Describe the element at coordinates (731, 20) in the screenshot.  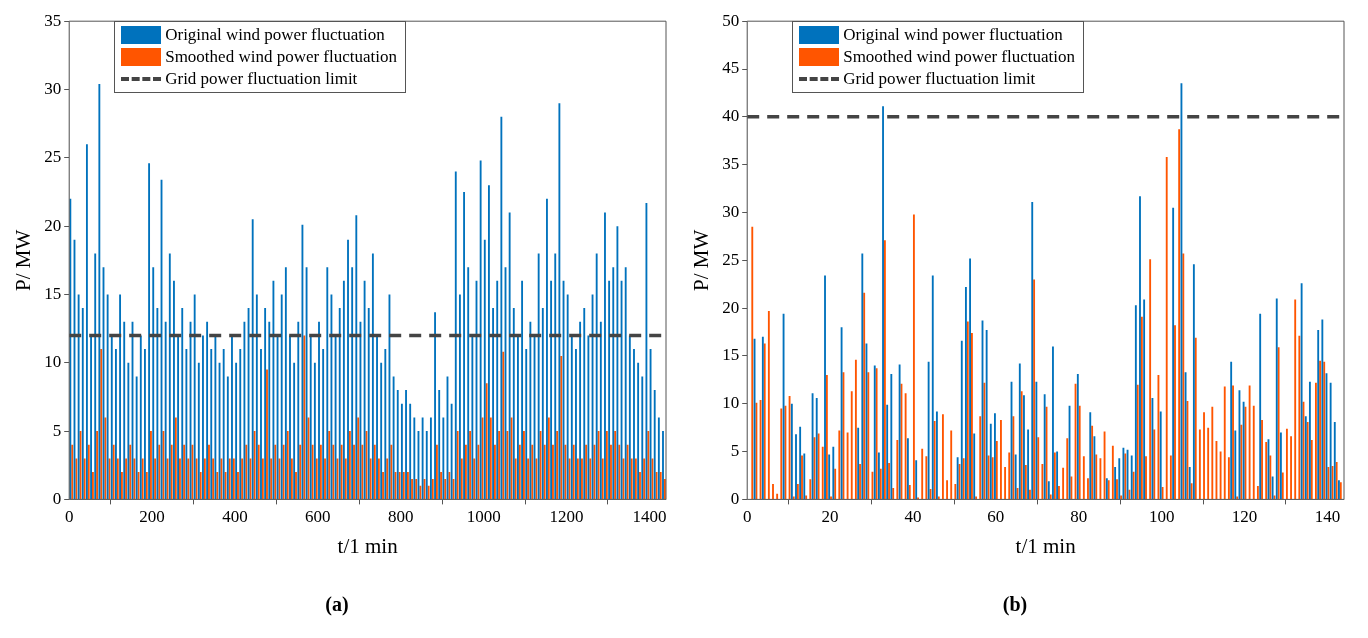
I see `y-tick-label: 50` at that location.